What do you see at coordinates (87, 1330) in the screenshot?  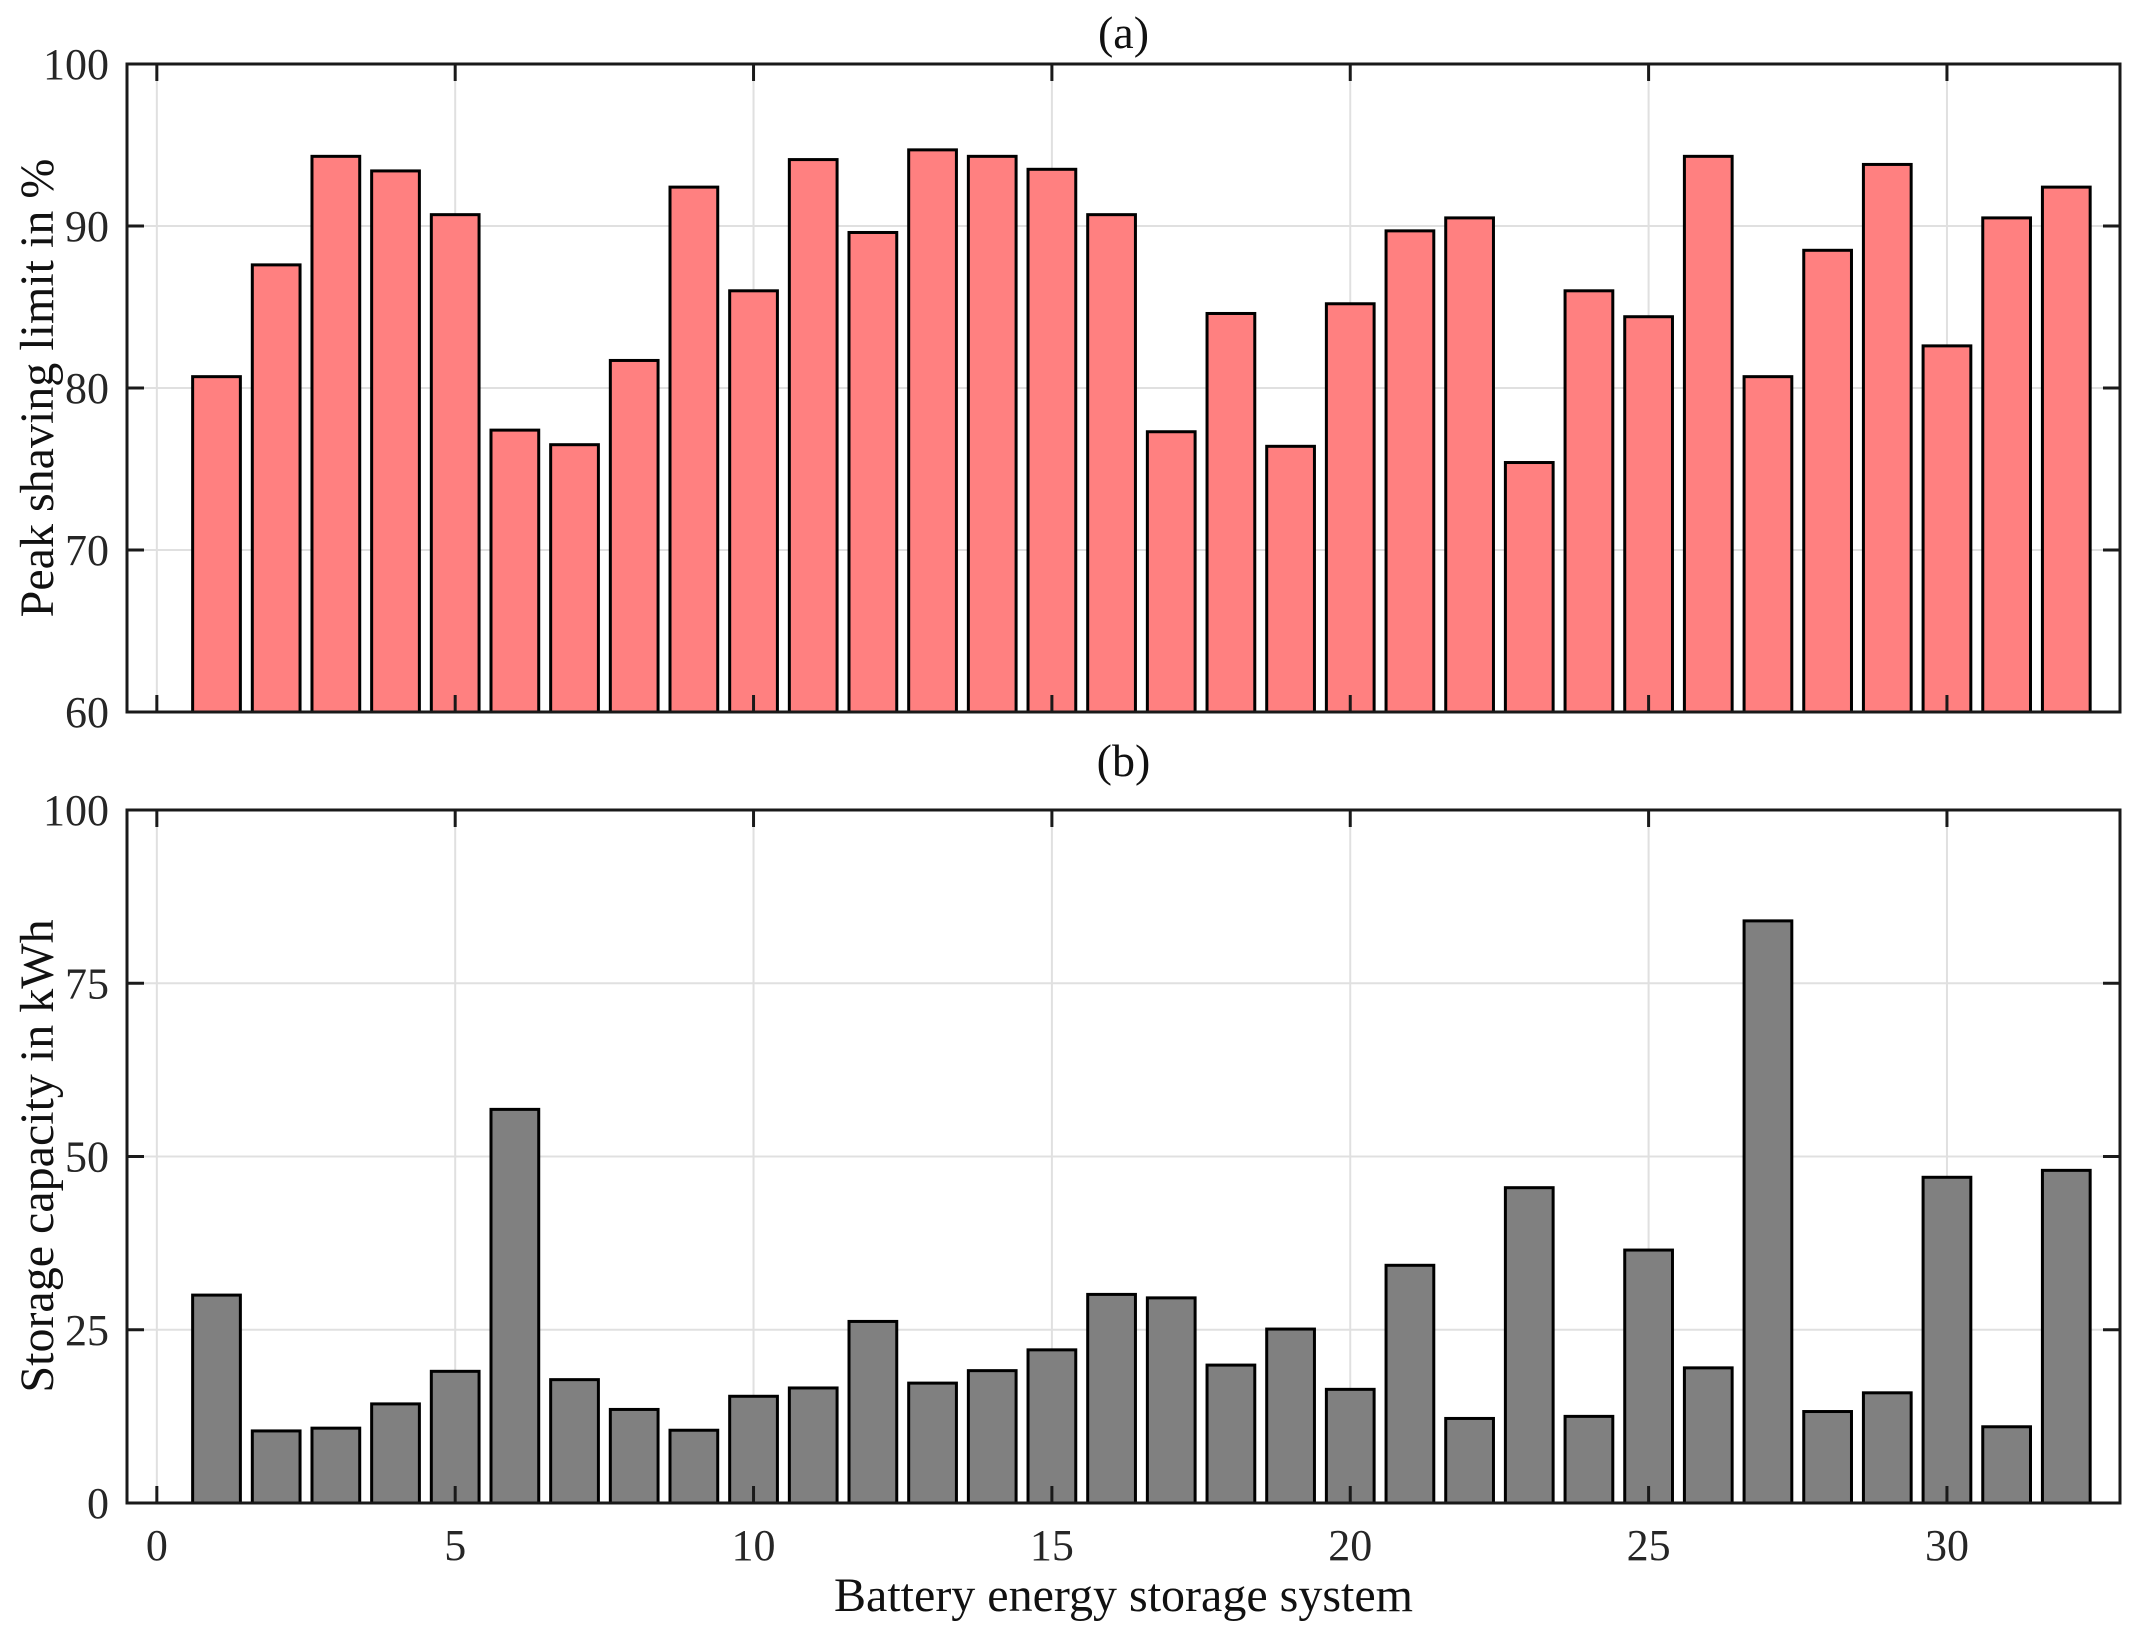 I see `y-tick-label: 25` at bounding box center [87, 1330].